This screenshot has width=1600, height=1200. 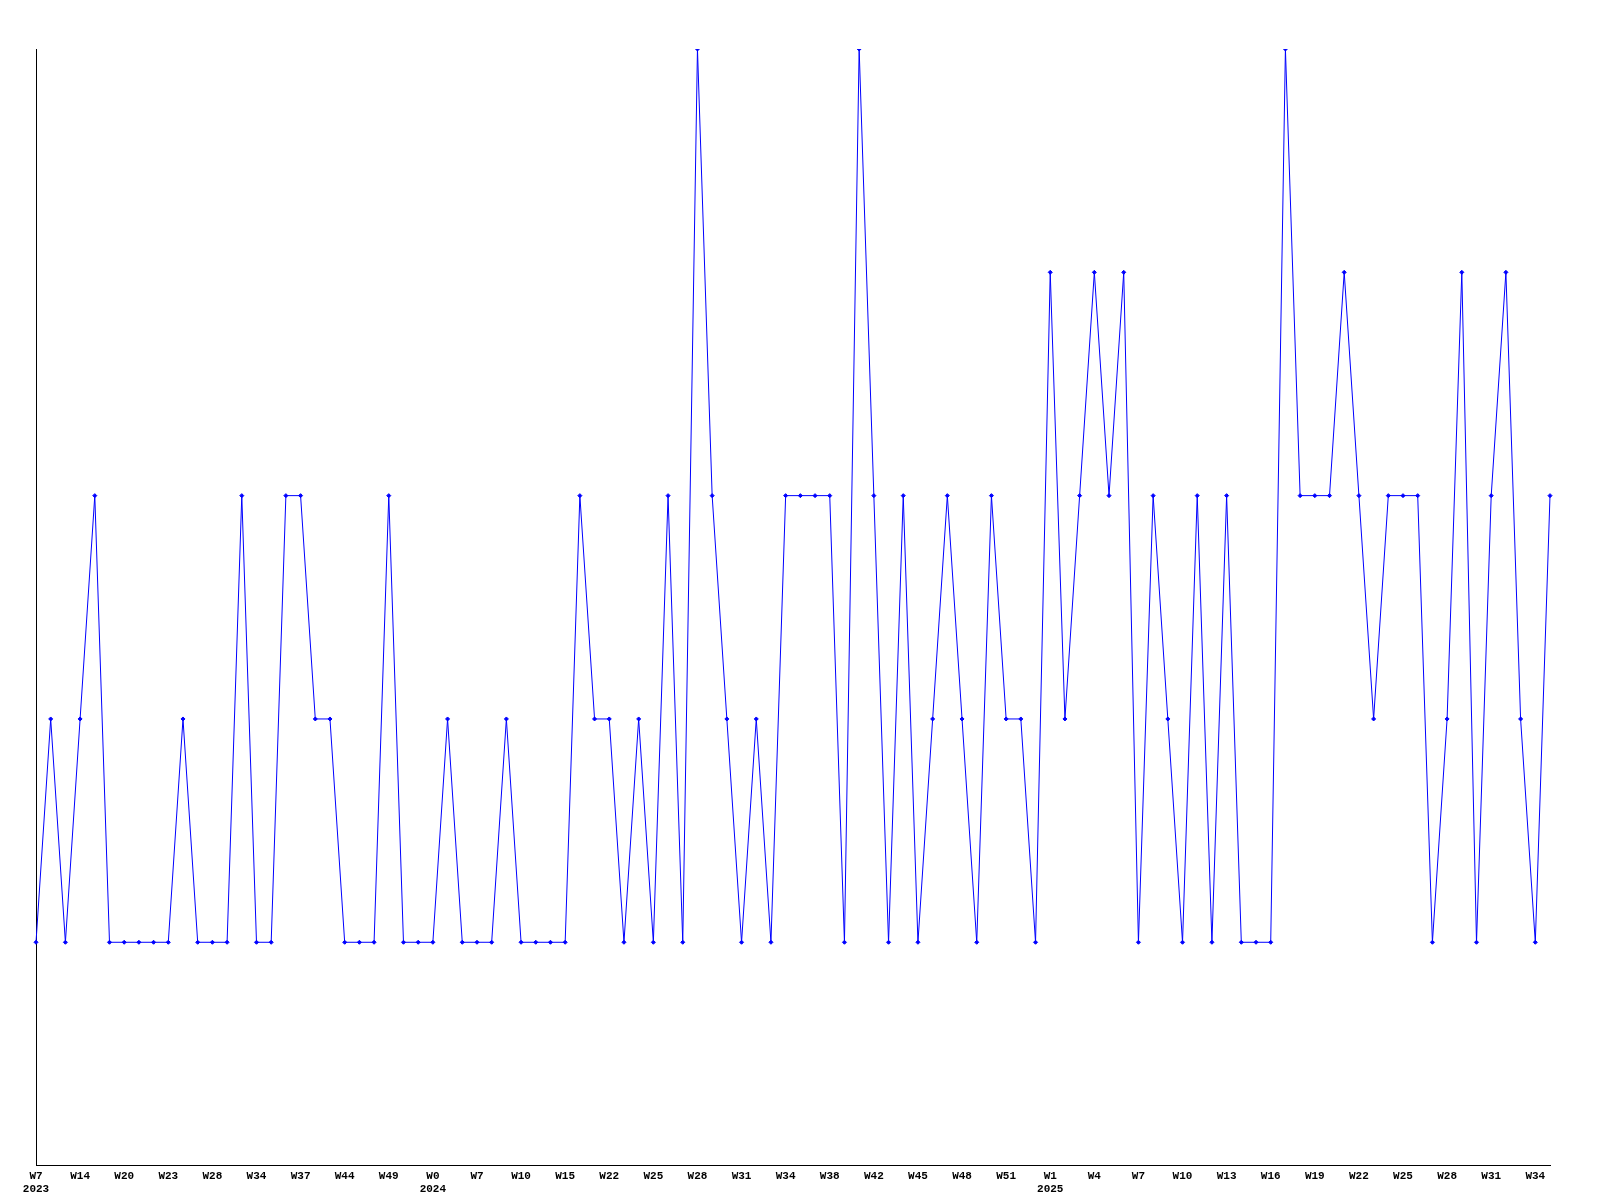 I want to click on x-tick-label: W14, so click(x=80, y=1175).